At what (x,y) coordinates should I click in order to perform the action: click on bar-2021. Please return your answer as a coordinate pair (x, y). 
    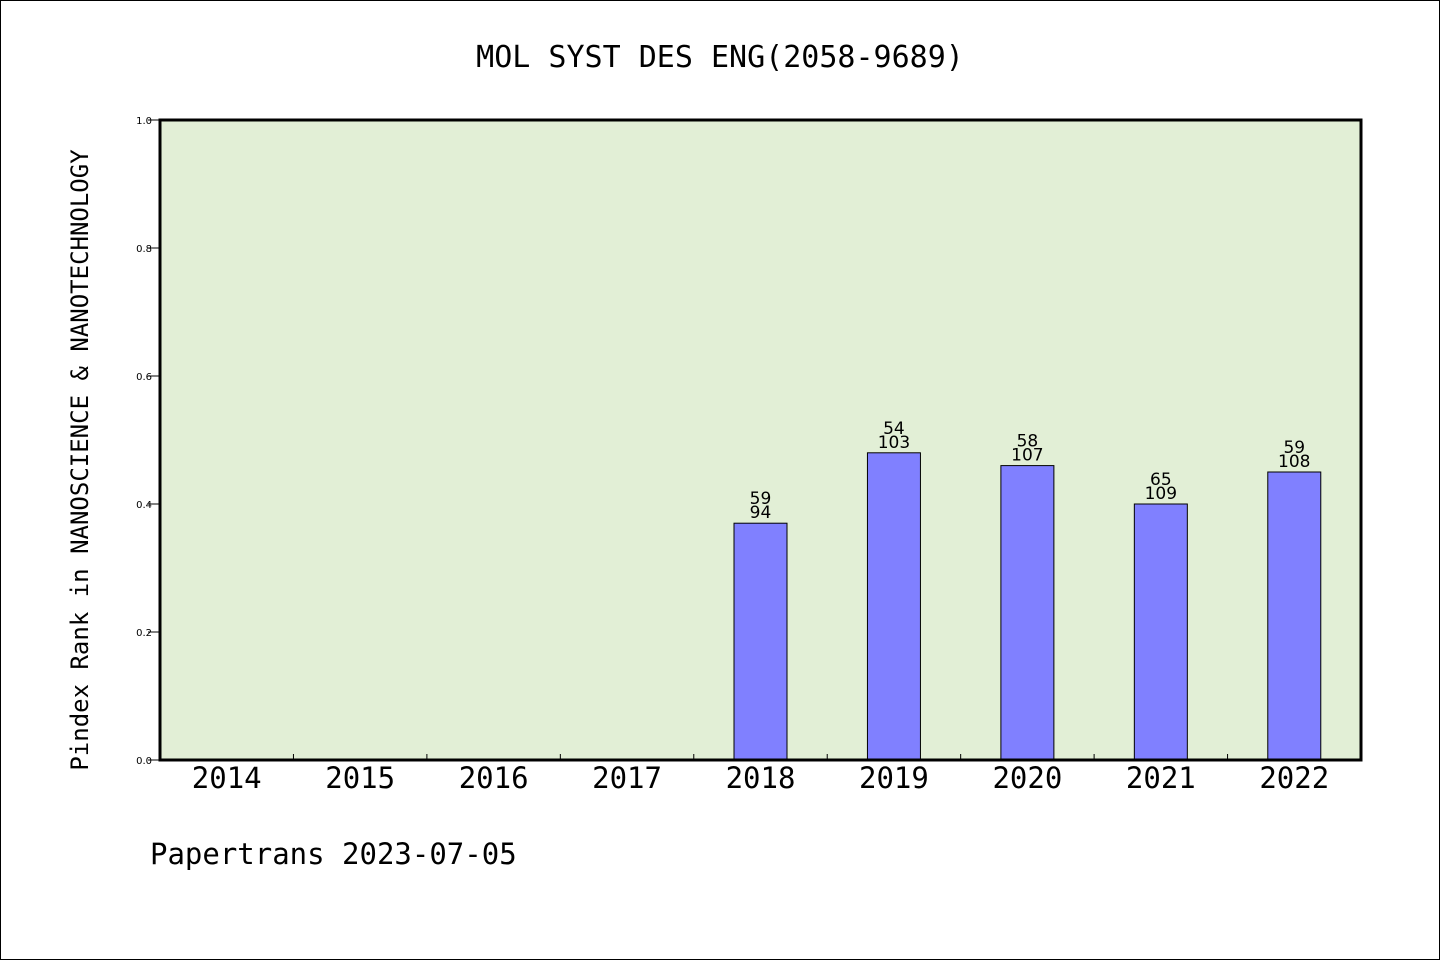
    Looking at the image, I should click on (1160, 632).